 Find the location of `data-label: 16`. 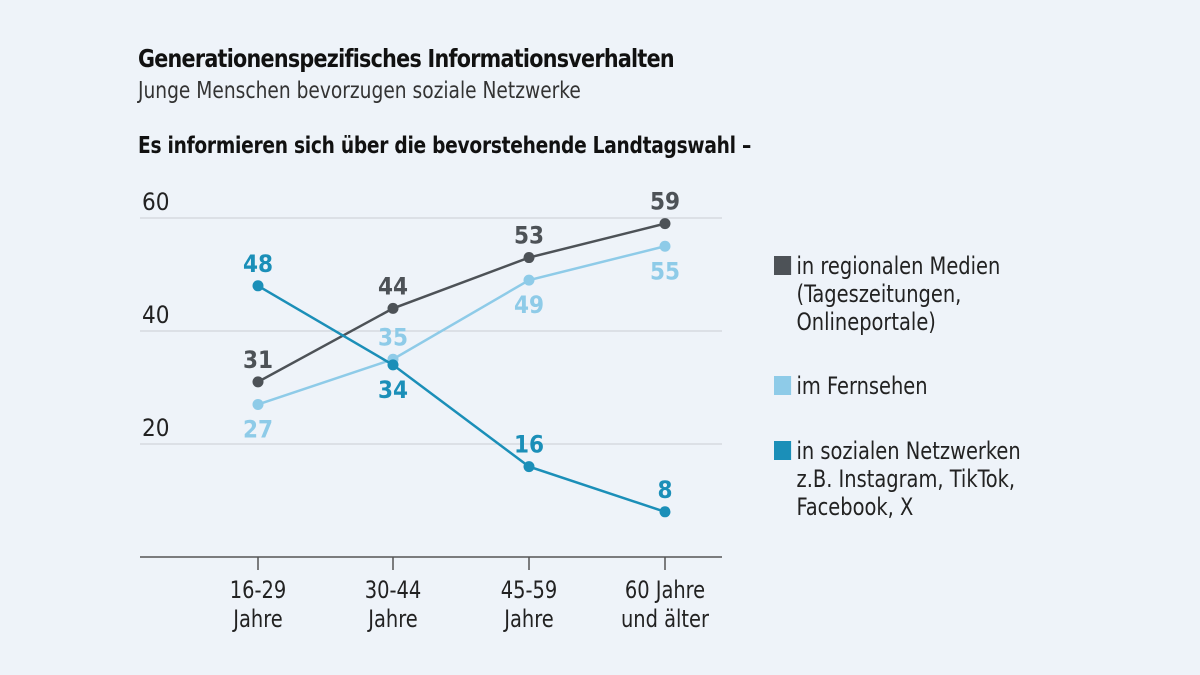

data-label: 16 is located at coordinates (529, 445).